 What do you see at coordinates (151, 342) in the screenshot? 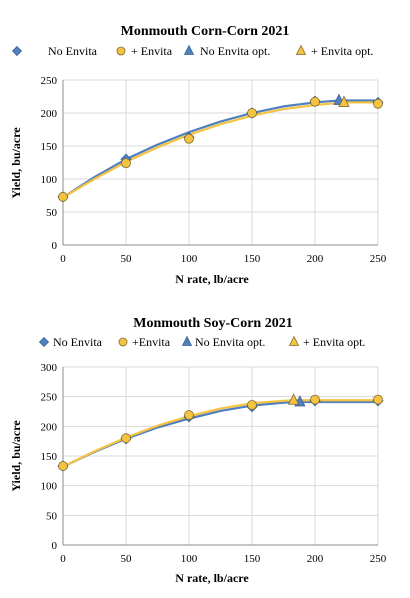
I see `legend-entry: +Envita` at bounding box center [151, 342].